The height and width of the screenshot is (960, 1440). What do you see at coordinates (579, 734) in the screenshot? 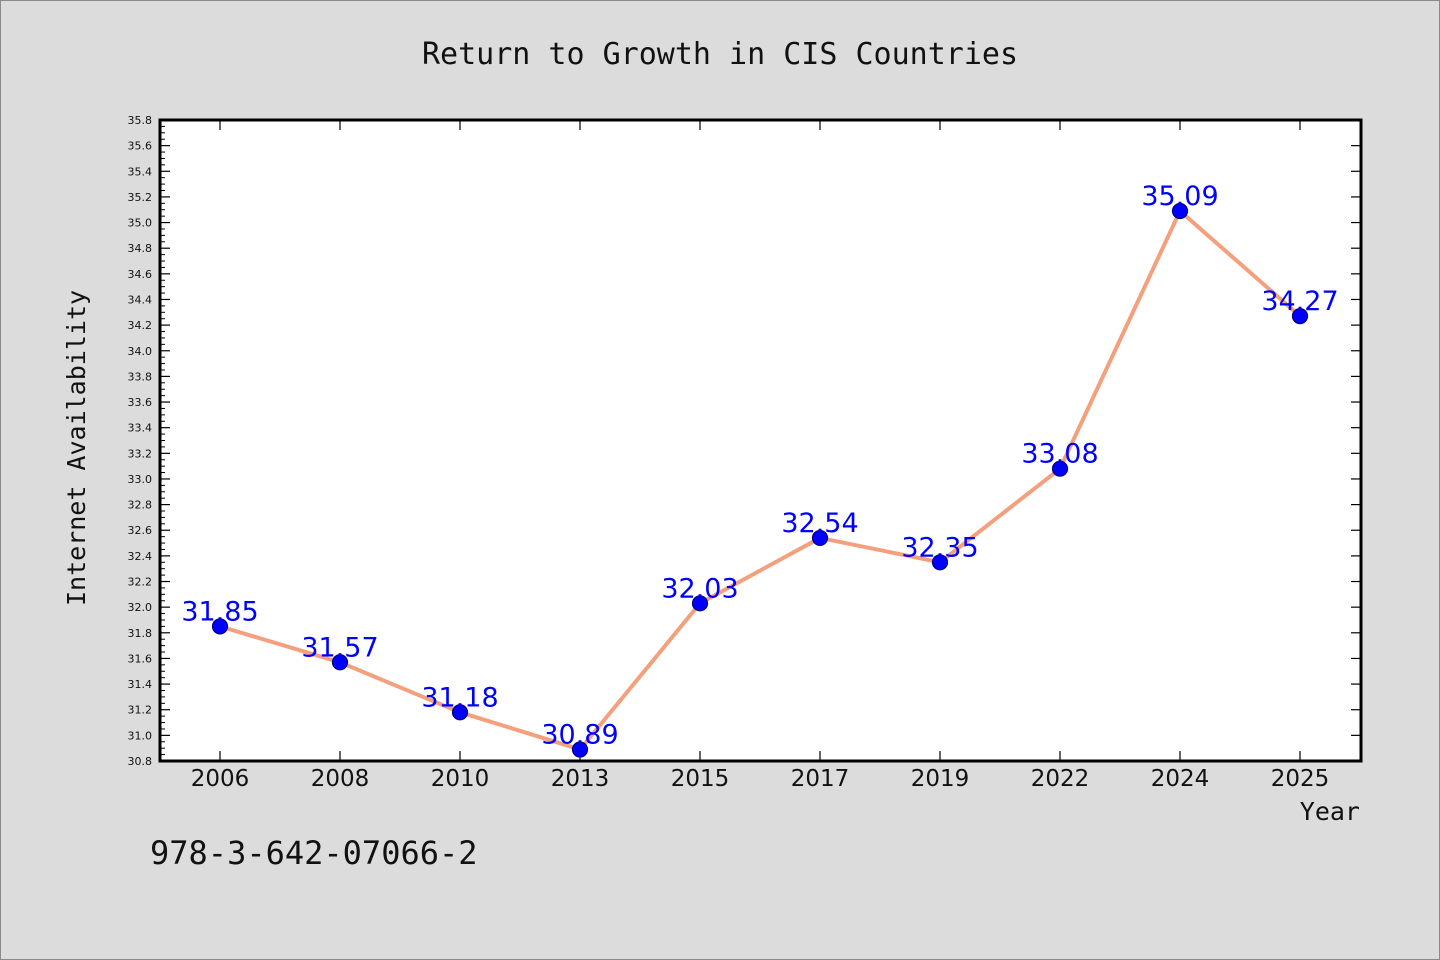
I see `data-label: 30.89` at bounding box center [579, 734].